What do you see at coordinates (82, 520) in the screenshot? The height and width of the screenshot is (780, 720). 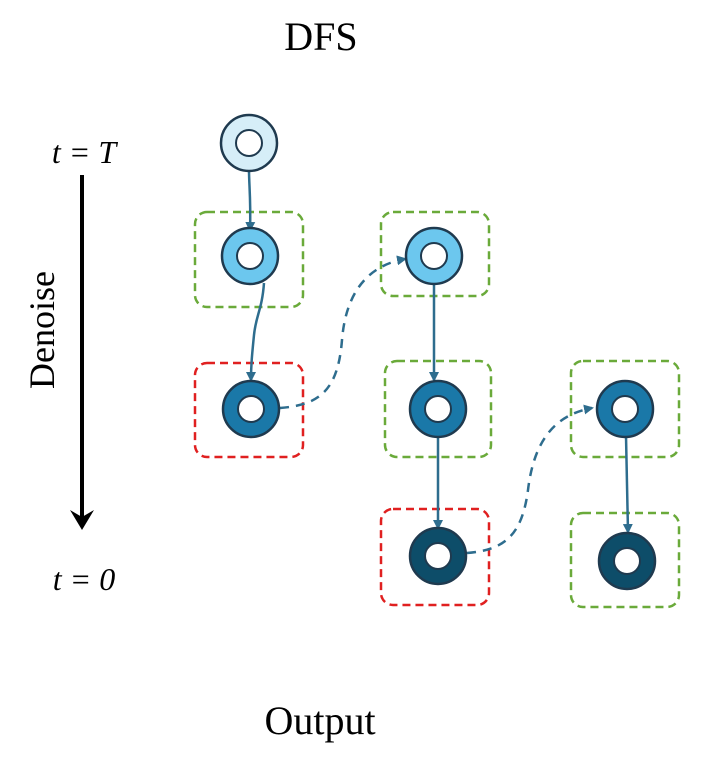 I see `denoise-arrow-head` at bounding box center [82, 520].